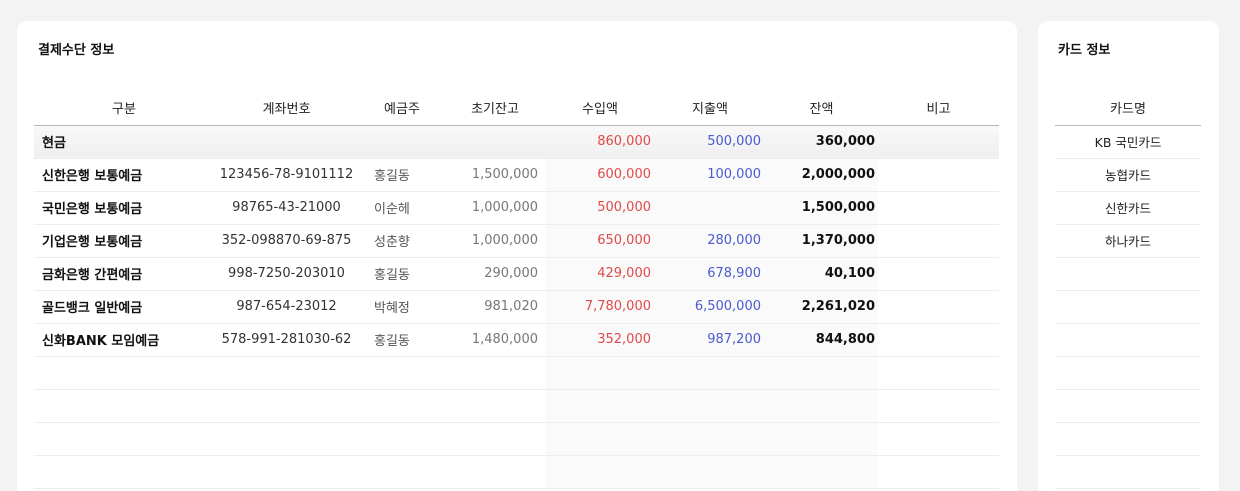  Describe the element at coordinates (821, 108) in the screenshot. I see `header-balance: 잔액` at that location.